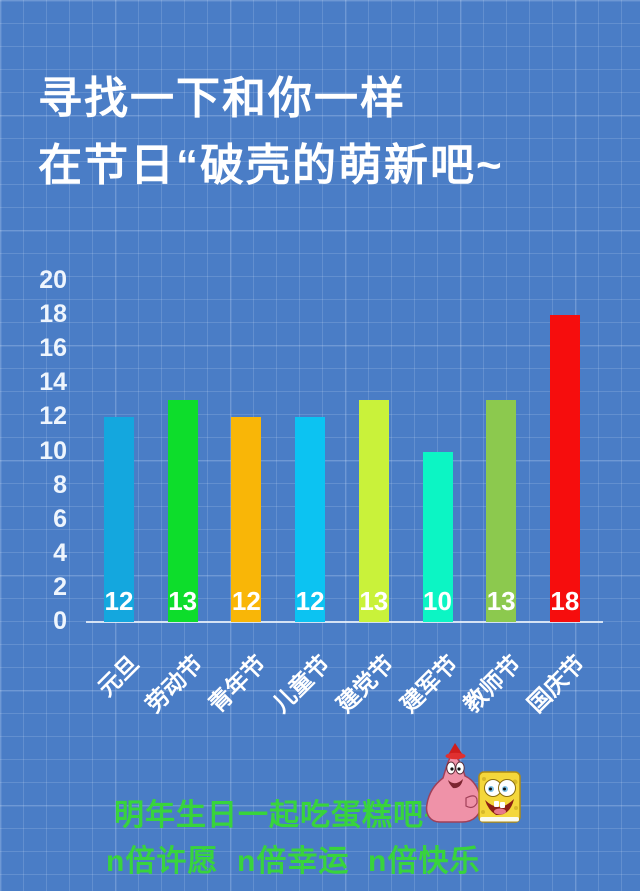 This screenshot has width=640, height=891. I want to click on x-axis-tick-label-国庆节: 国庆节, so click(556, 684).